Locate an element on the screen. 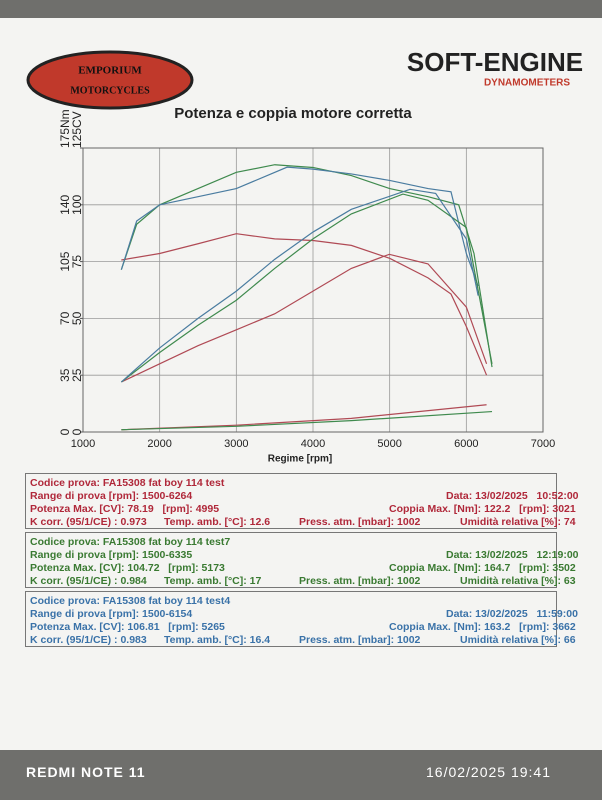  y2-tick-label: 125CV is located at coordinates (77, 129).